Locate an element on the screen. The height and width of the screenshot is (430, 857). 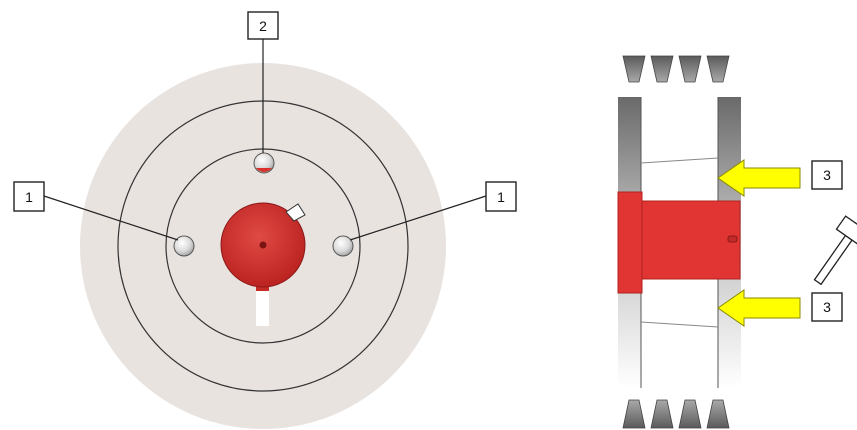
callout-front-left: 1 is located at coordinates (29, 196).